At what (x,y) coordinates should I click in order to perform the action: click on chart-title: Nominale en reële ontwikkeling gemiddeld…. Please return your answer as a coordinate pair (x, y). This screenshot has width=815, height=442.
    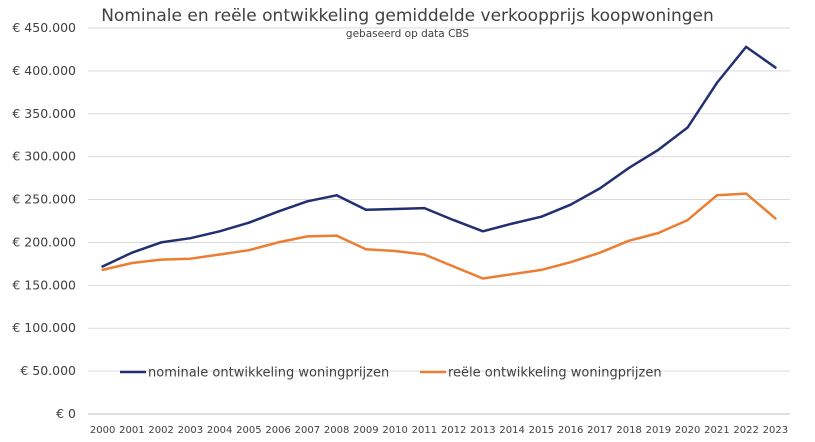
    Looking at the image, I should click on (407, 16).